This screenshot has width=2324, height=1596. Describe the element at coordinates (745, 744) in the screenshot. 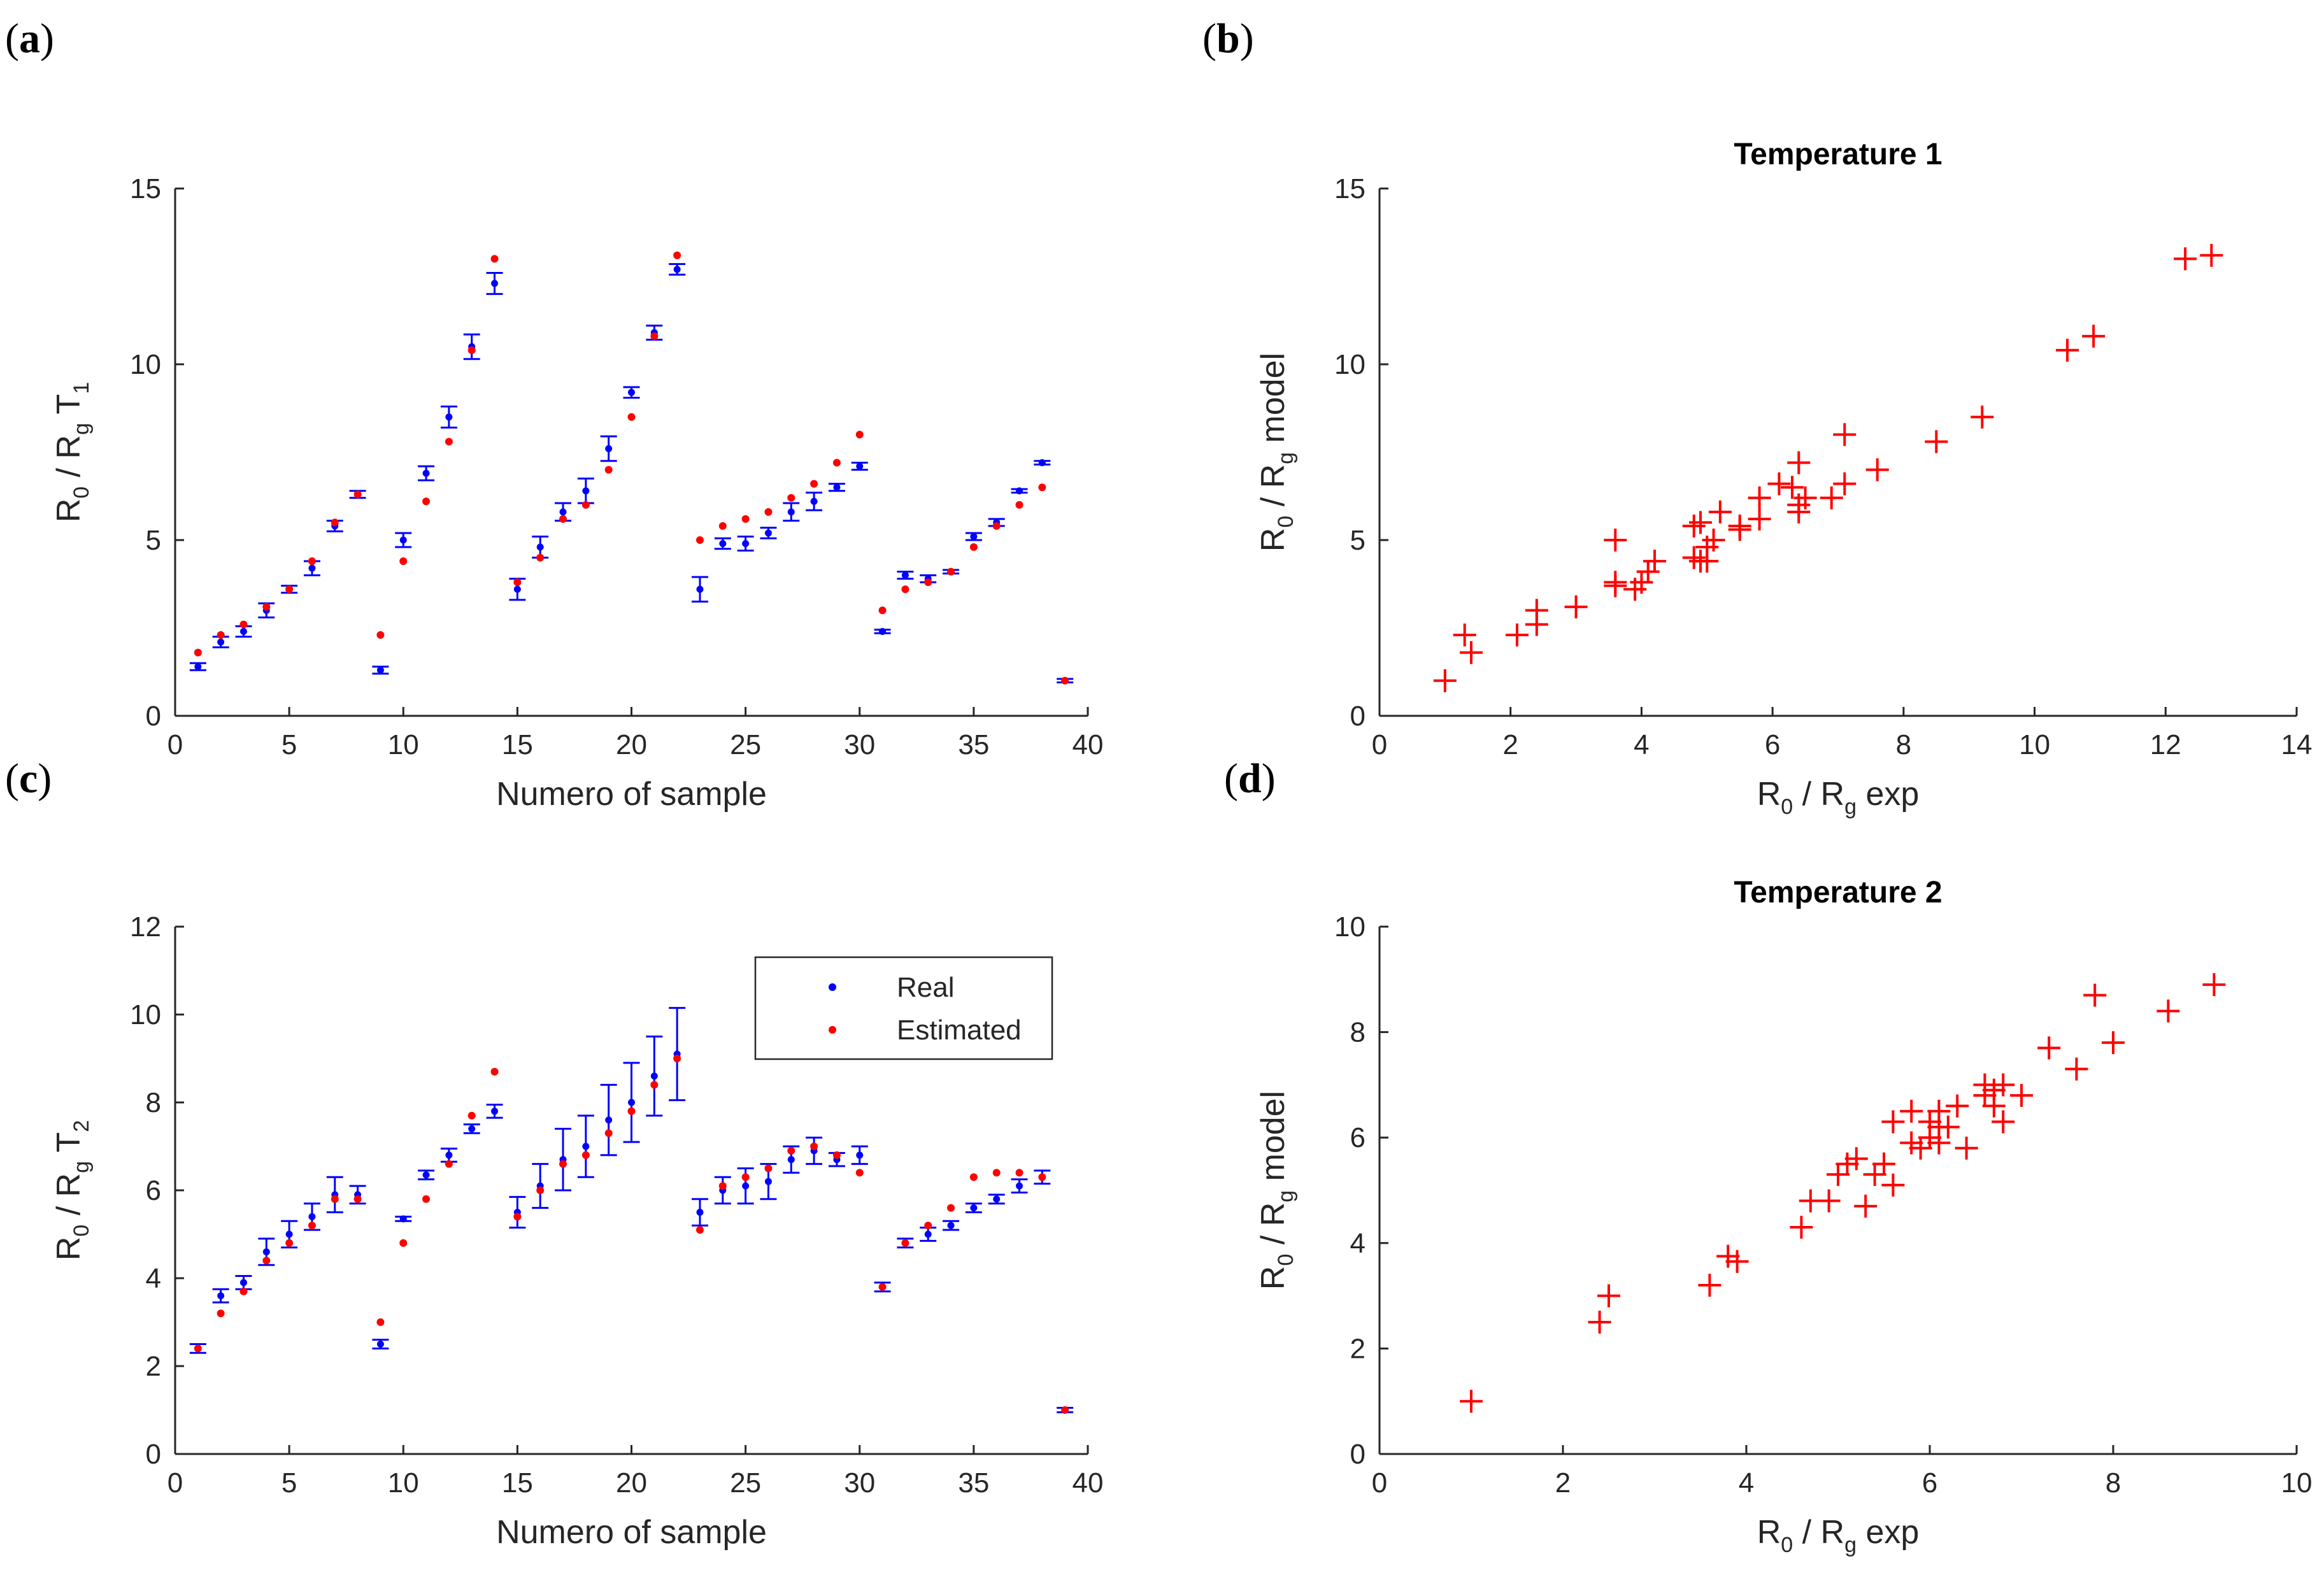

I see `x-tick-label: 25` at that location.